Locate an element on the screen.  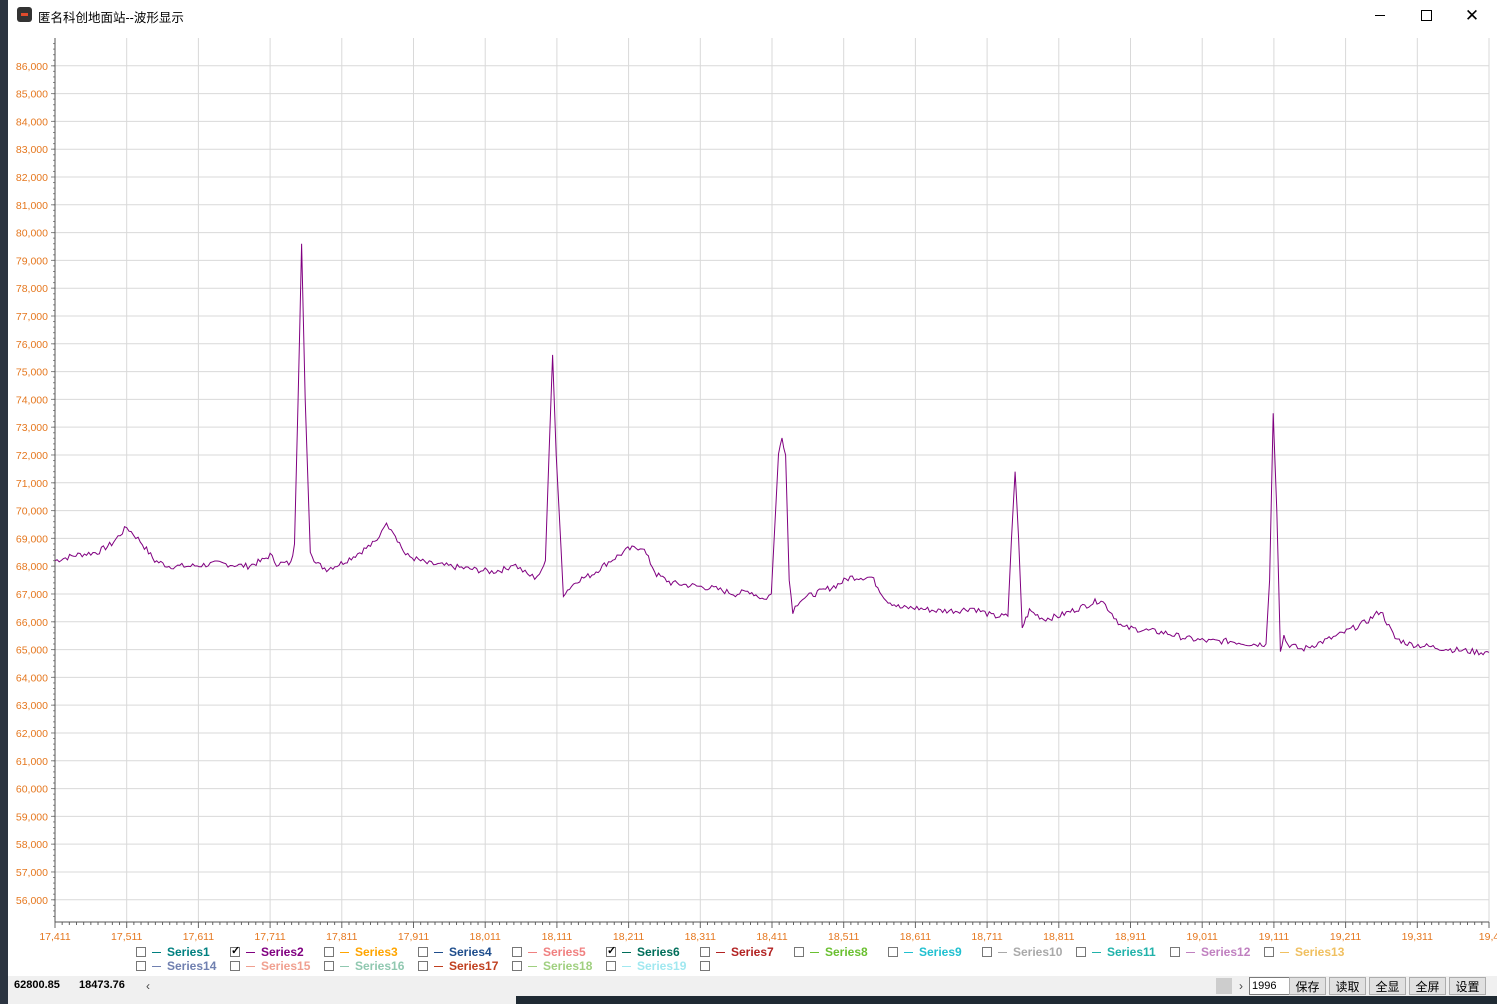
legend-item: Series19 is located at coordinates (646, 966).